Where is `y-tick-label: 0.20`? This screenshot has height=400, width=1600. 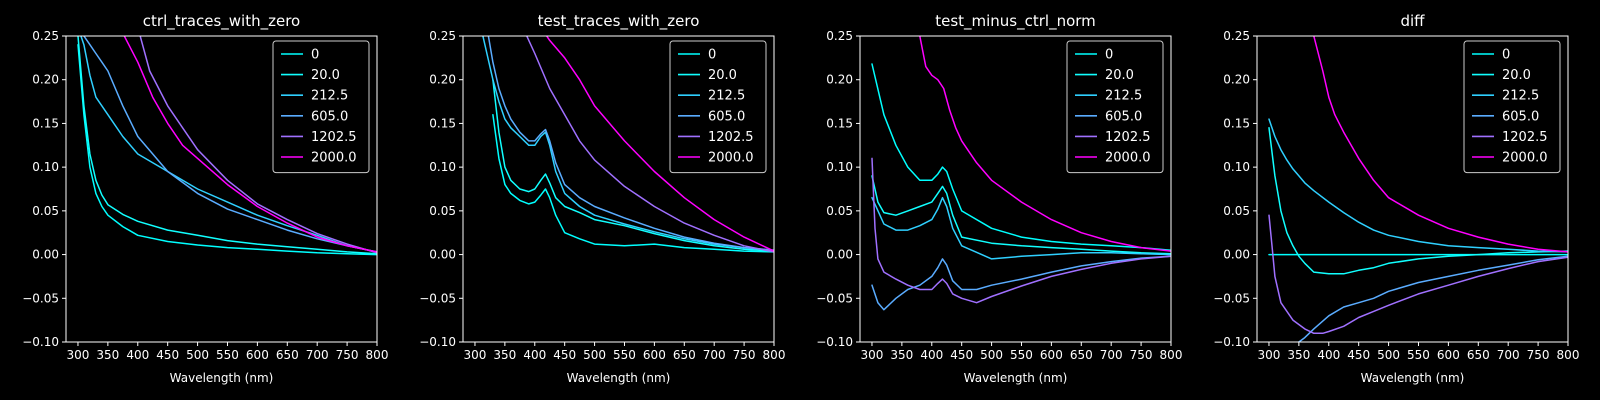
y-tick-label: 0.20 is located at coordinates (45, 80).